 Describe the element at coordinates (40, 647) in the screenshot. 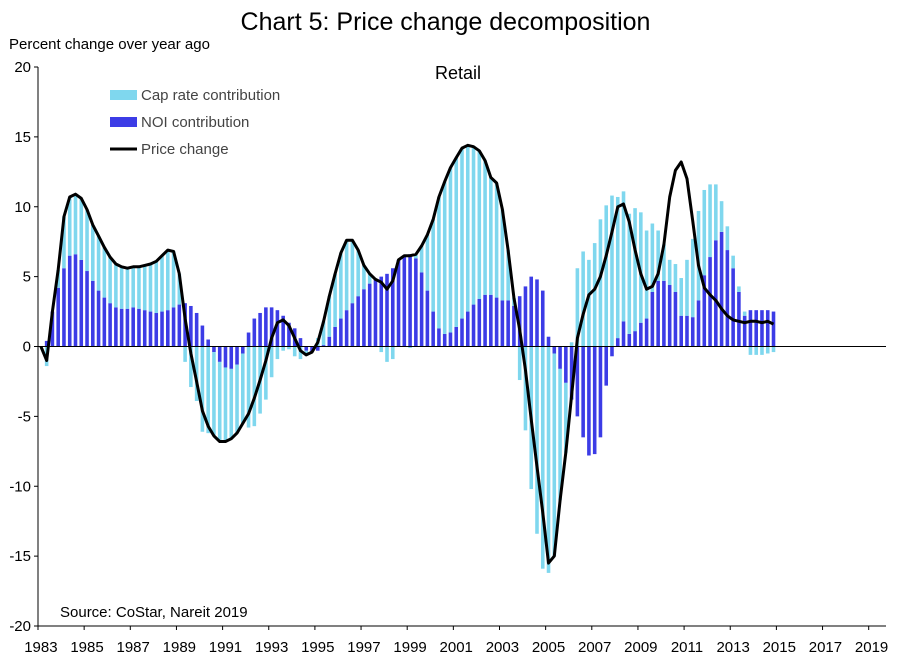

I see `x-tick-label: 1983` at that location.